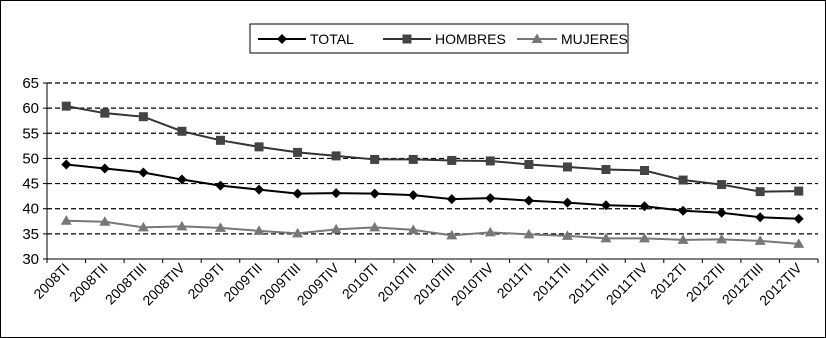 This screenshot has height=338, width=826. I want to click on x-tick-label: 2008TIV, so click(163, 283).